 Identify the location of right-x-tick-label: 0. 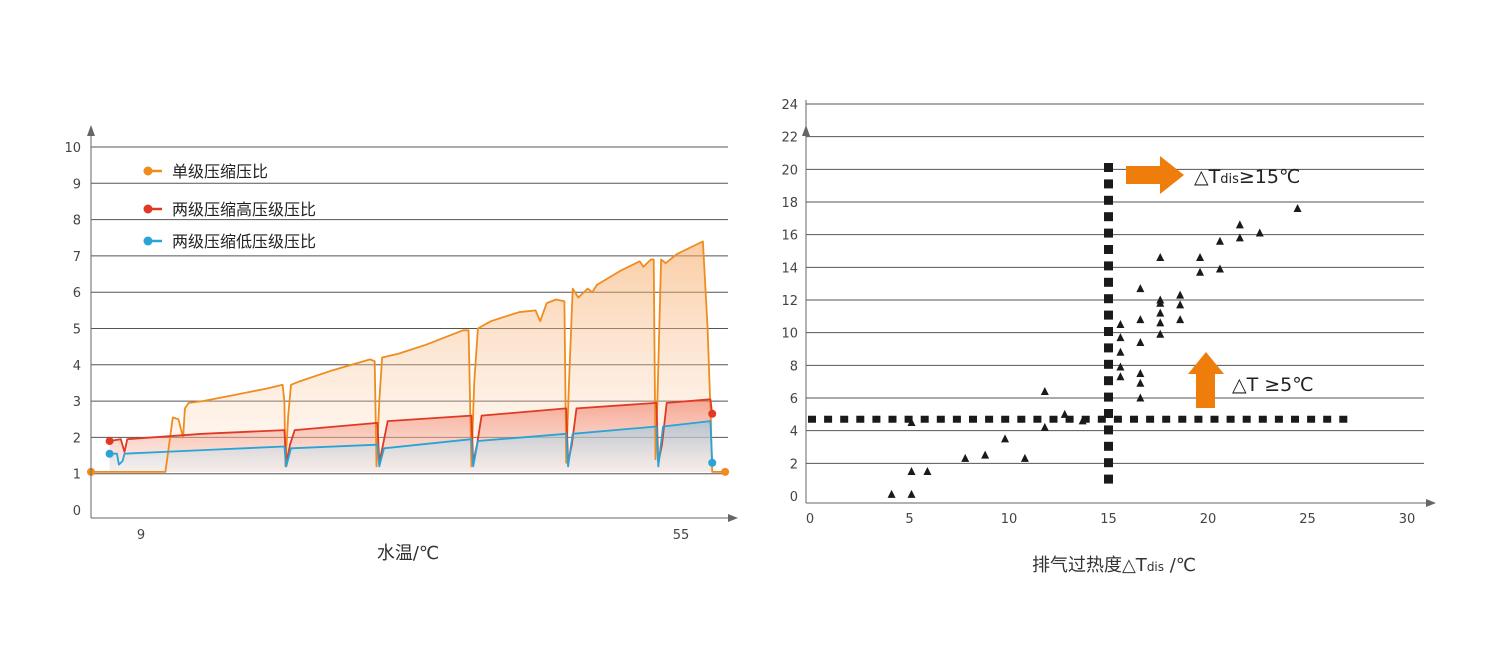
(810, 519).